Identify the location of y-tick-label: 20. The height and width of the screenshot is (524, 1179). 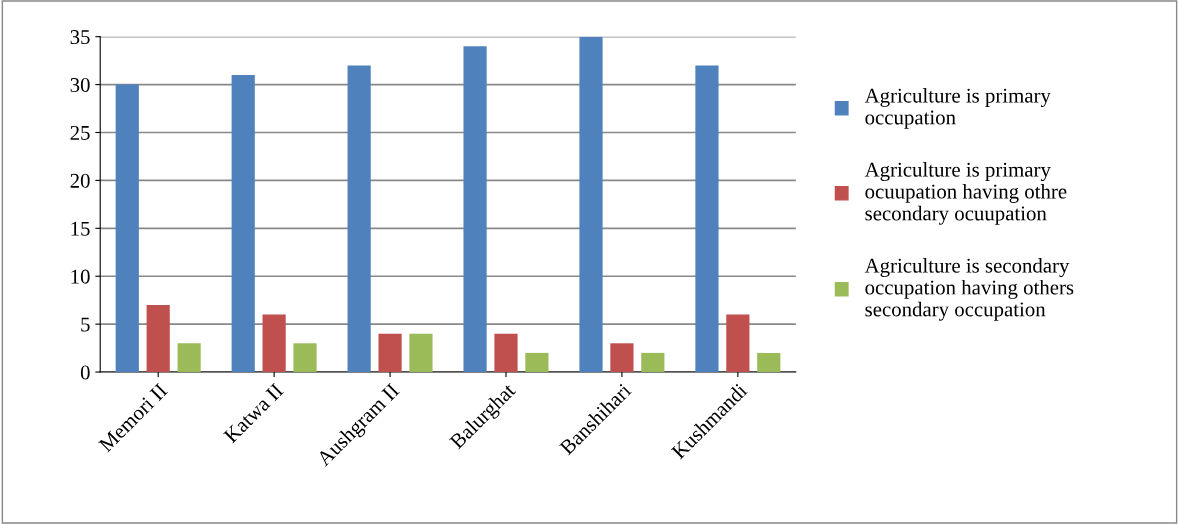
(80, 180).